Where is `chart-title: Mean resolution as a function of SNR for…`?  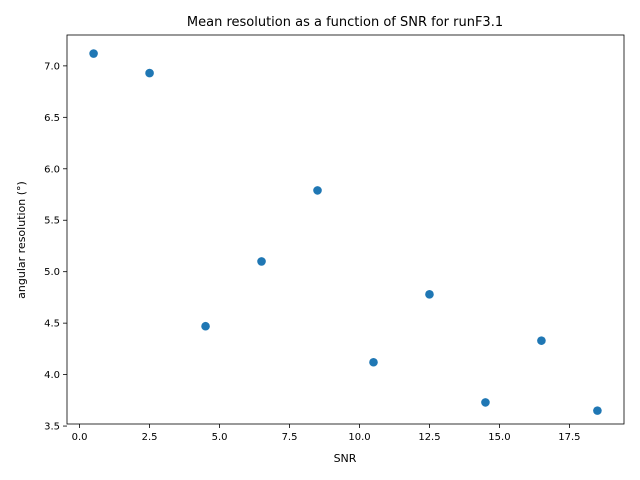 chart-title: Mean resolution as a function of SNR for… is located at coordinates (345, 22).